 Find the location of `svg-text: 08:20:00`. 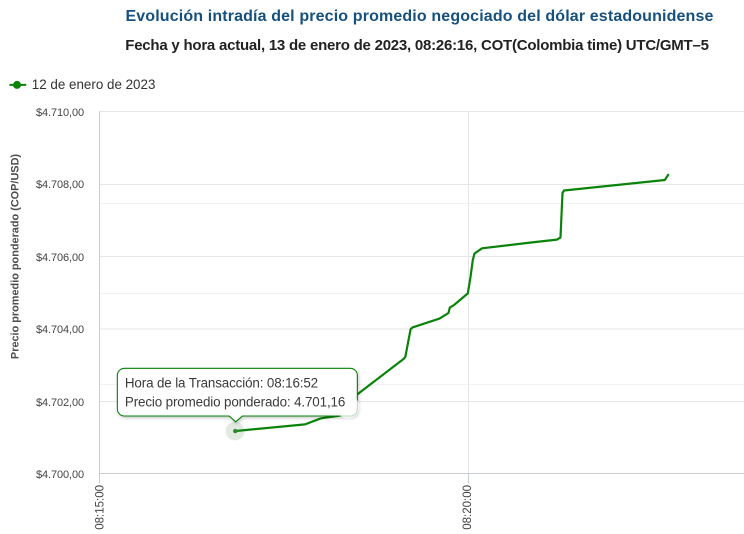

svg-text: 08:20:00 is located at coordinates (468, 507).